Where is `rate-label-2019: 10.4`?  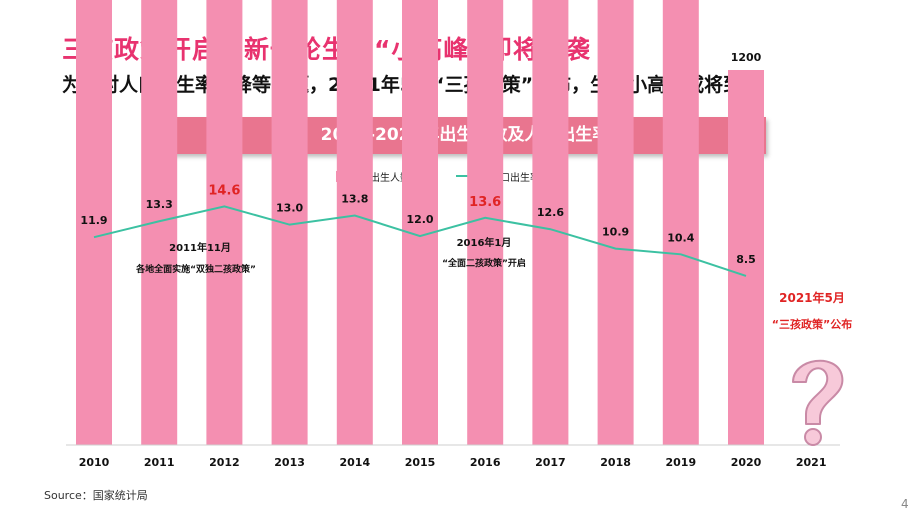
rate-label-2019: 10.4 is located at coordinates (680, 237).